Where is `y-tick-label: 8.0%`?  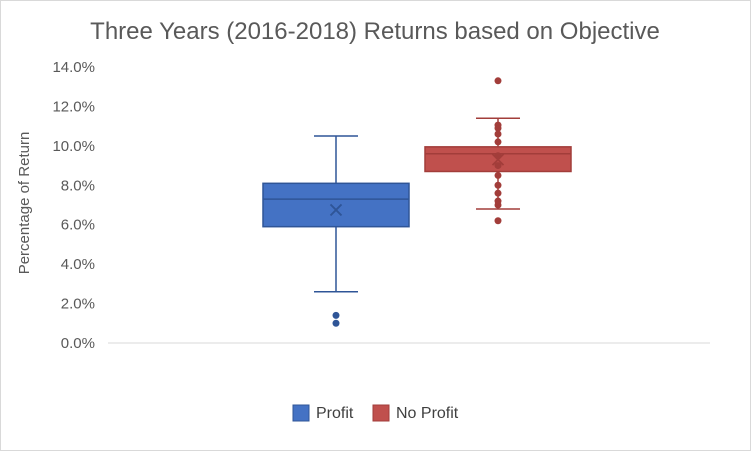 y-tick-label: 8.0% is located at coordinates (78, 185).